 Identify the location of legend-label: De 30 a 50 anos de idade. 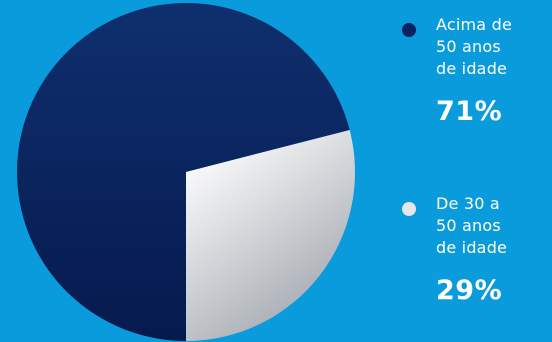
(472, 225).